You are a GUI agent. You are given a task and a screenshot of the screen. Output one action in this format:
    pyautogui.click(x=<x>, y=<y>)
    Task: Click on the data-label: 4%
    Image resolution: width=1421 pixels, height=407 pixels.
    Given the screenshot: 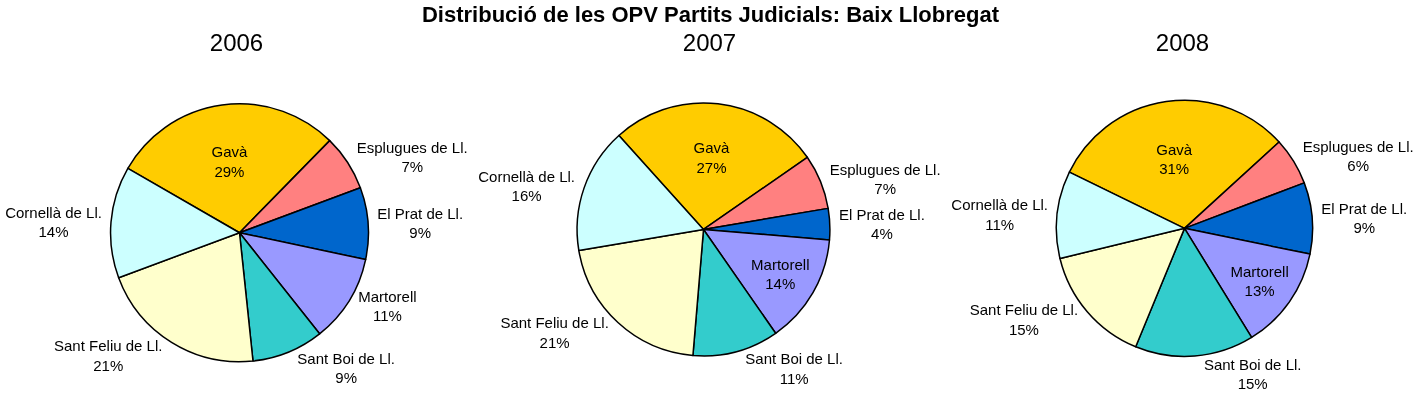 What is the action you would take?
    pyautogui.click(x=882, y=234)
    